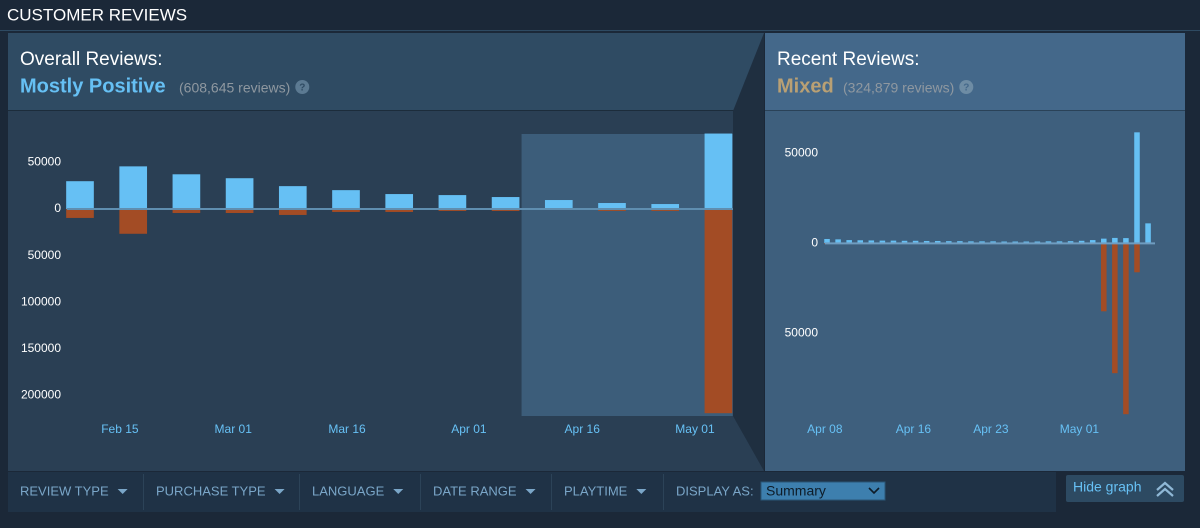 The image size is (1200, 528). What do you see at coordinates (234, 429) in the screenshot?
I see `x-tick-label: Mar 01` at bounding box center [234, 429].